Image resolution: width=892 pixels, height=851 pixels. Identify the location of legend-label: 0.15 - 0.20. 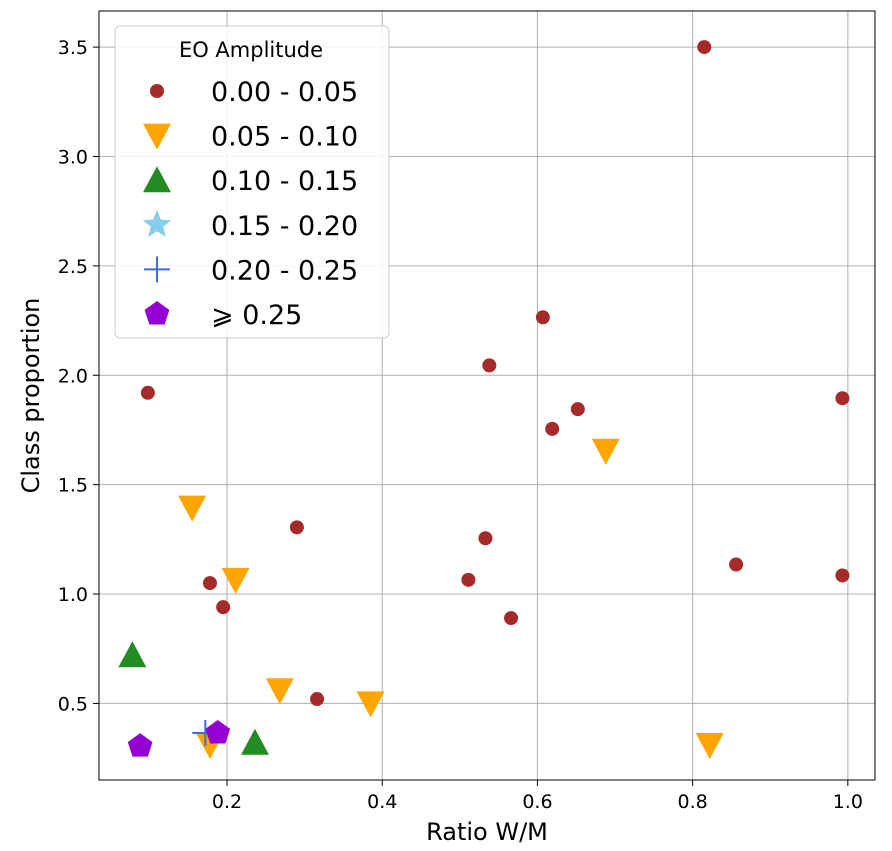
(284, 226).